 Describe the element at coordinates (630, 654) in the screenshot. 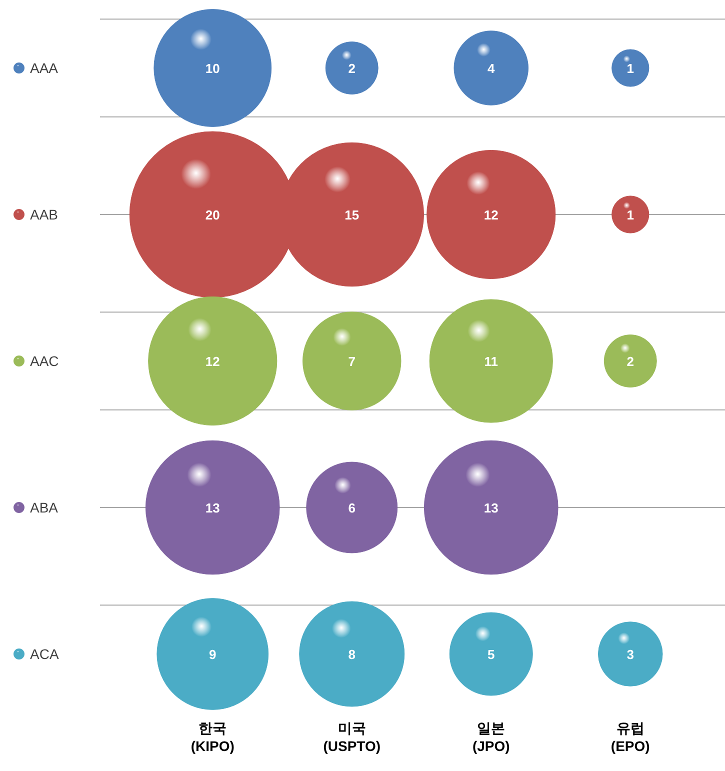

I see `data-label: 3` at that location.